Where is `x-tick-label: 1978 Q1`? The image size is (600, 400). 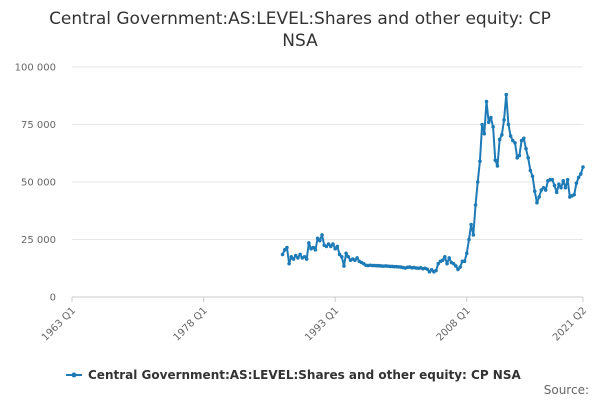 x-tick-label: 1978 Q1 is located at coordinates (191, 324).